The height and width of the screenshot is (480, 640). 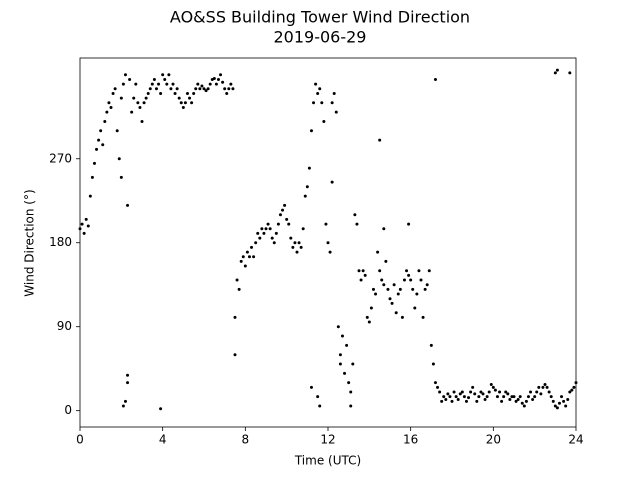 I want to click on x-tick-label: 0, so click(x=80, y=440).